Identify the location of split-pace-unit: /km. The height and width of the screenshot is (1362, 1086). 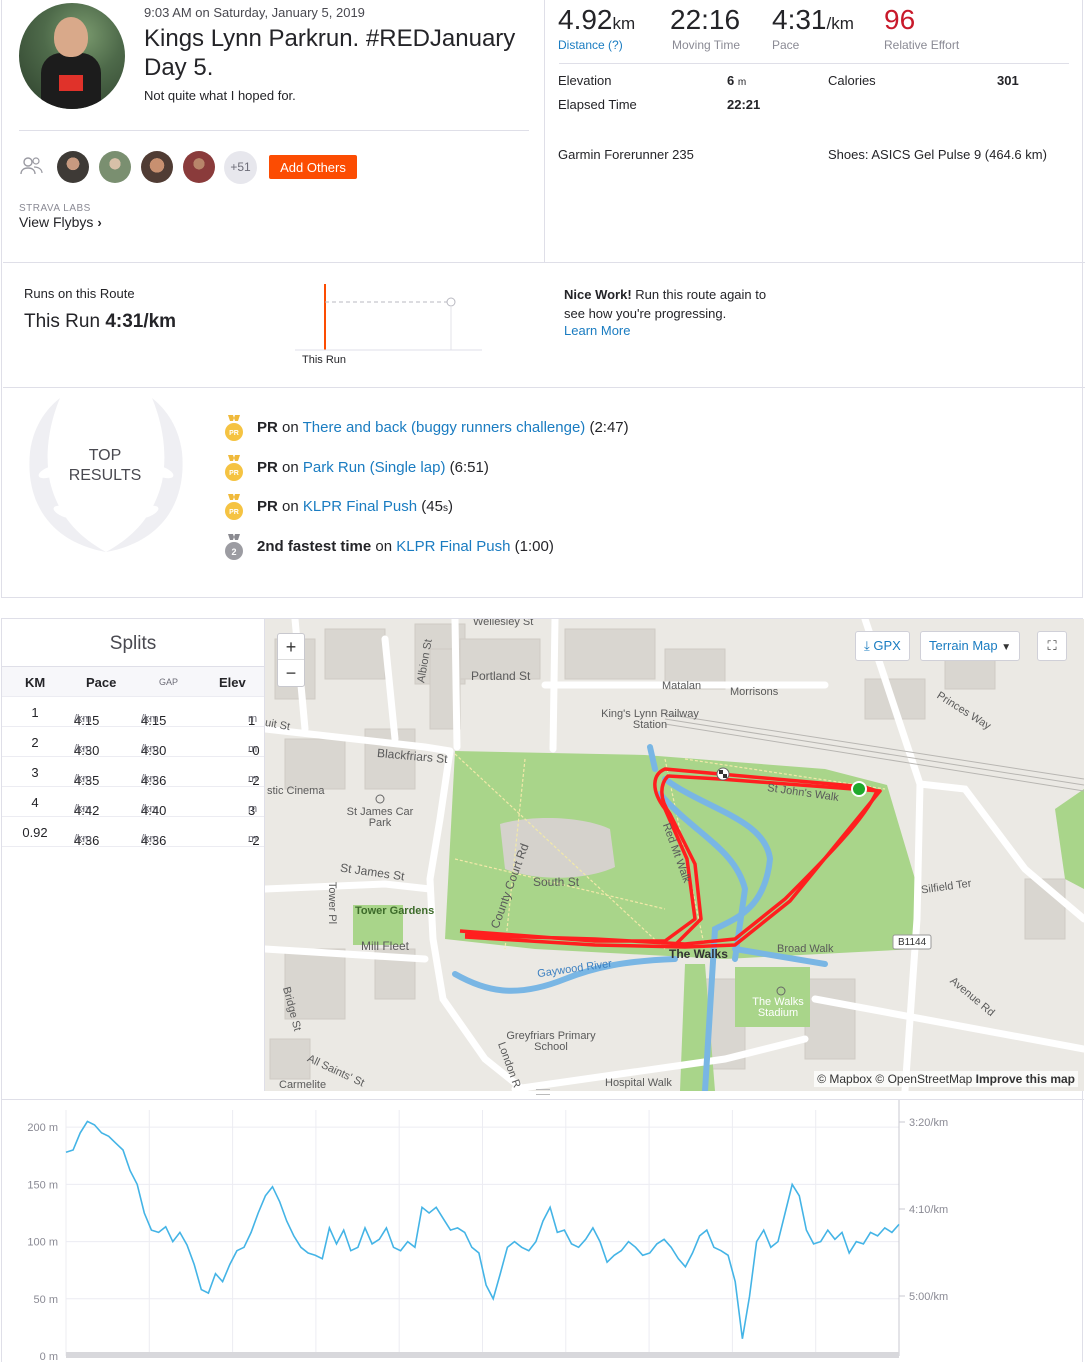
(83, 719).